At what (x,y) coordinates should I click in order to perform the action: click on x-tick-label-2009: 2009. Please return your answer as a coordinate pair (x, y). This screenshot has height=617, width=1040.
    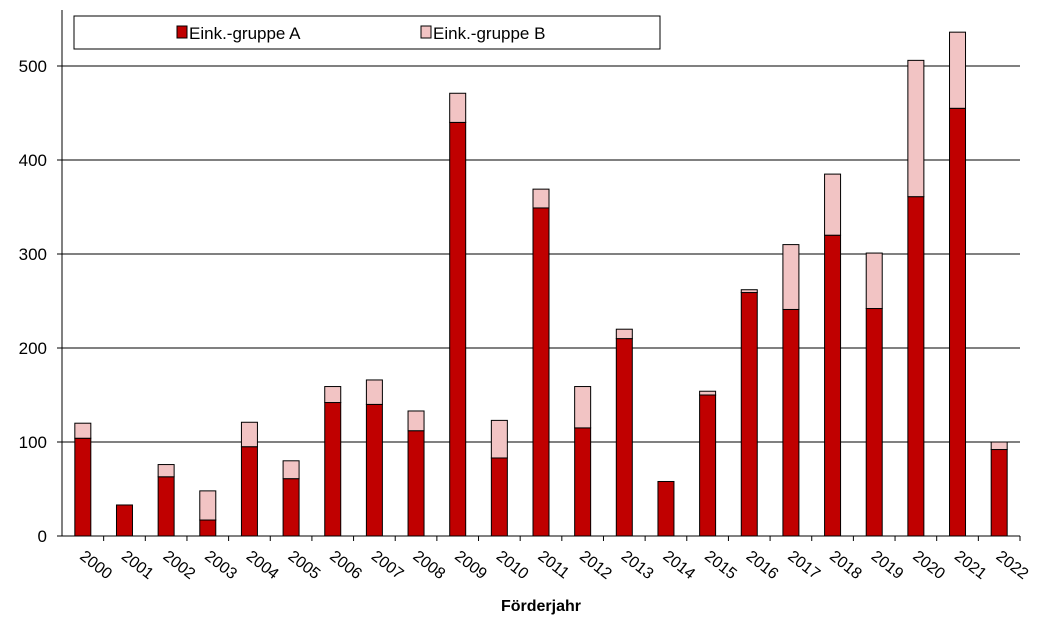
    Looking at the image, I should click on (470, 565).